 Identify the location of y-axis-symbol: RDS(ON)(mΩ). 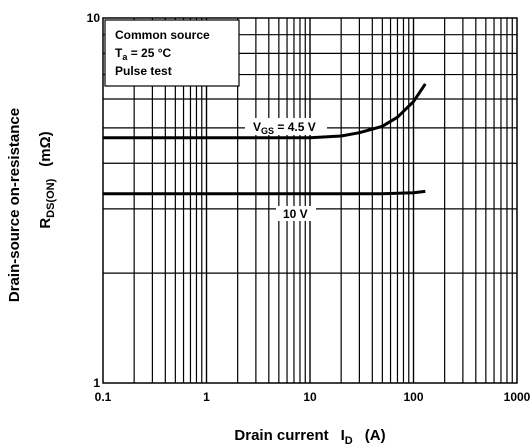
(47, 179).